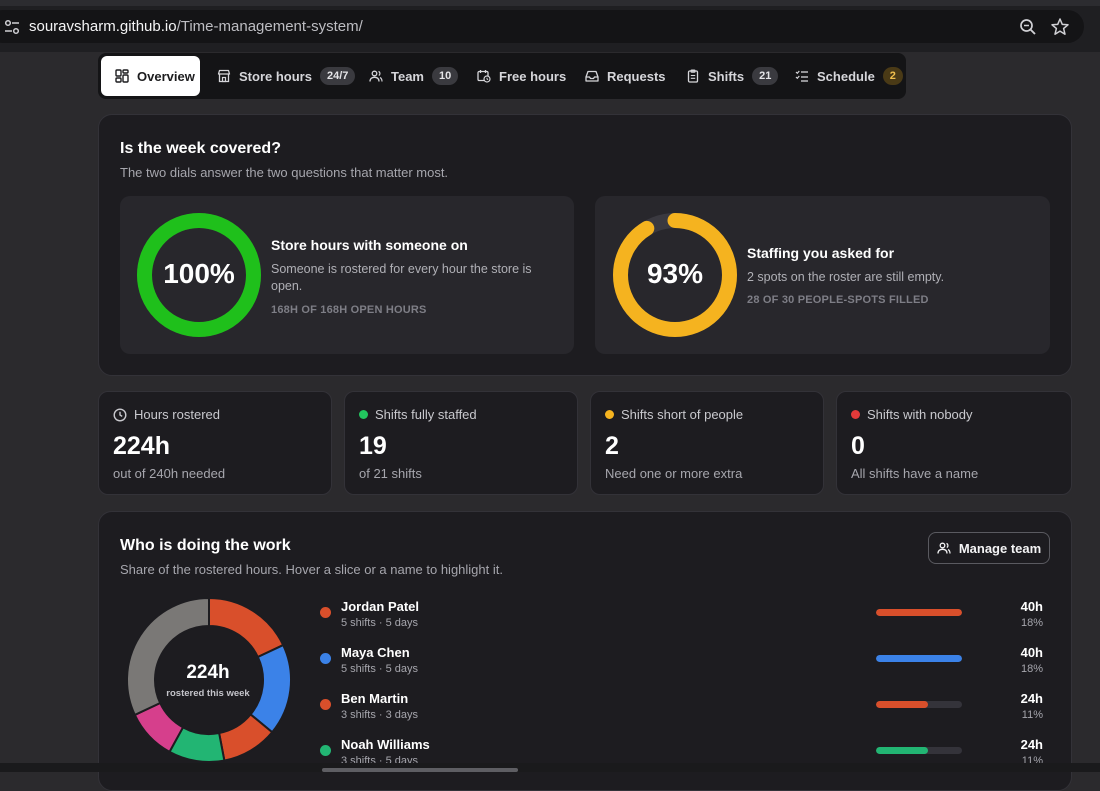 The width and height of the screenshot is (1100, 791). I want to click on hours-share-donut, so click(209, 680).